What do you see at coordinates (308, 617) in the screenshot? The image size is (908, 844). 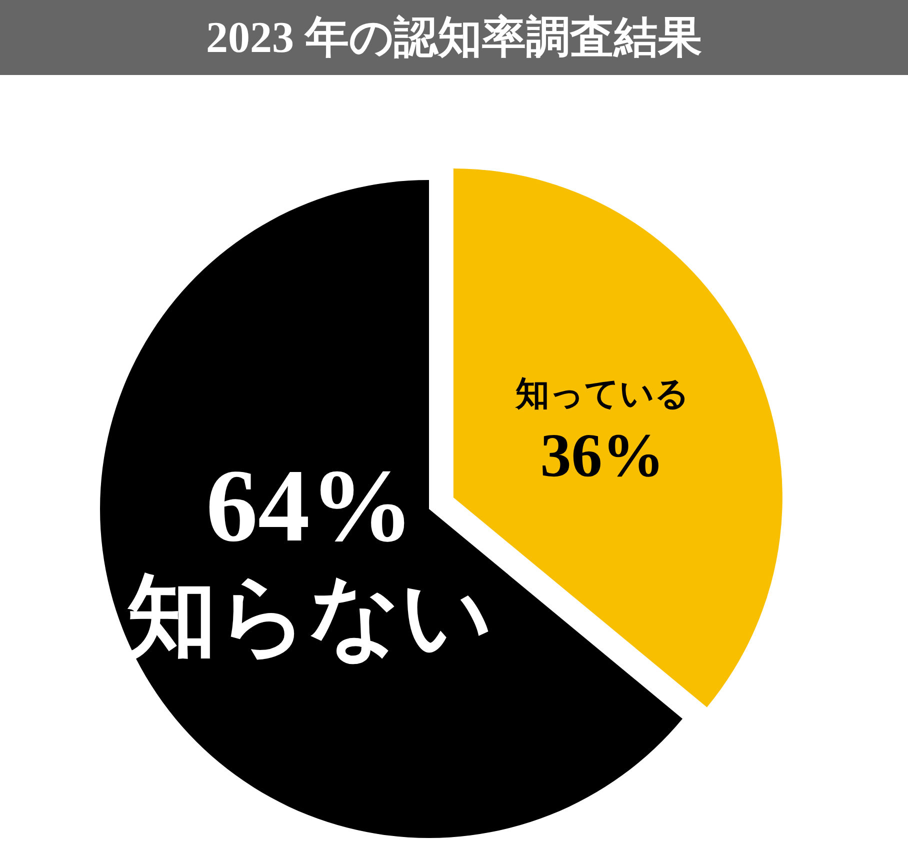 I see `slice-label: 知らない` at bounding box center [308, 617].